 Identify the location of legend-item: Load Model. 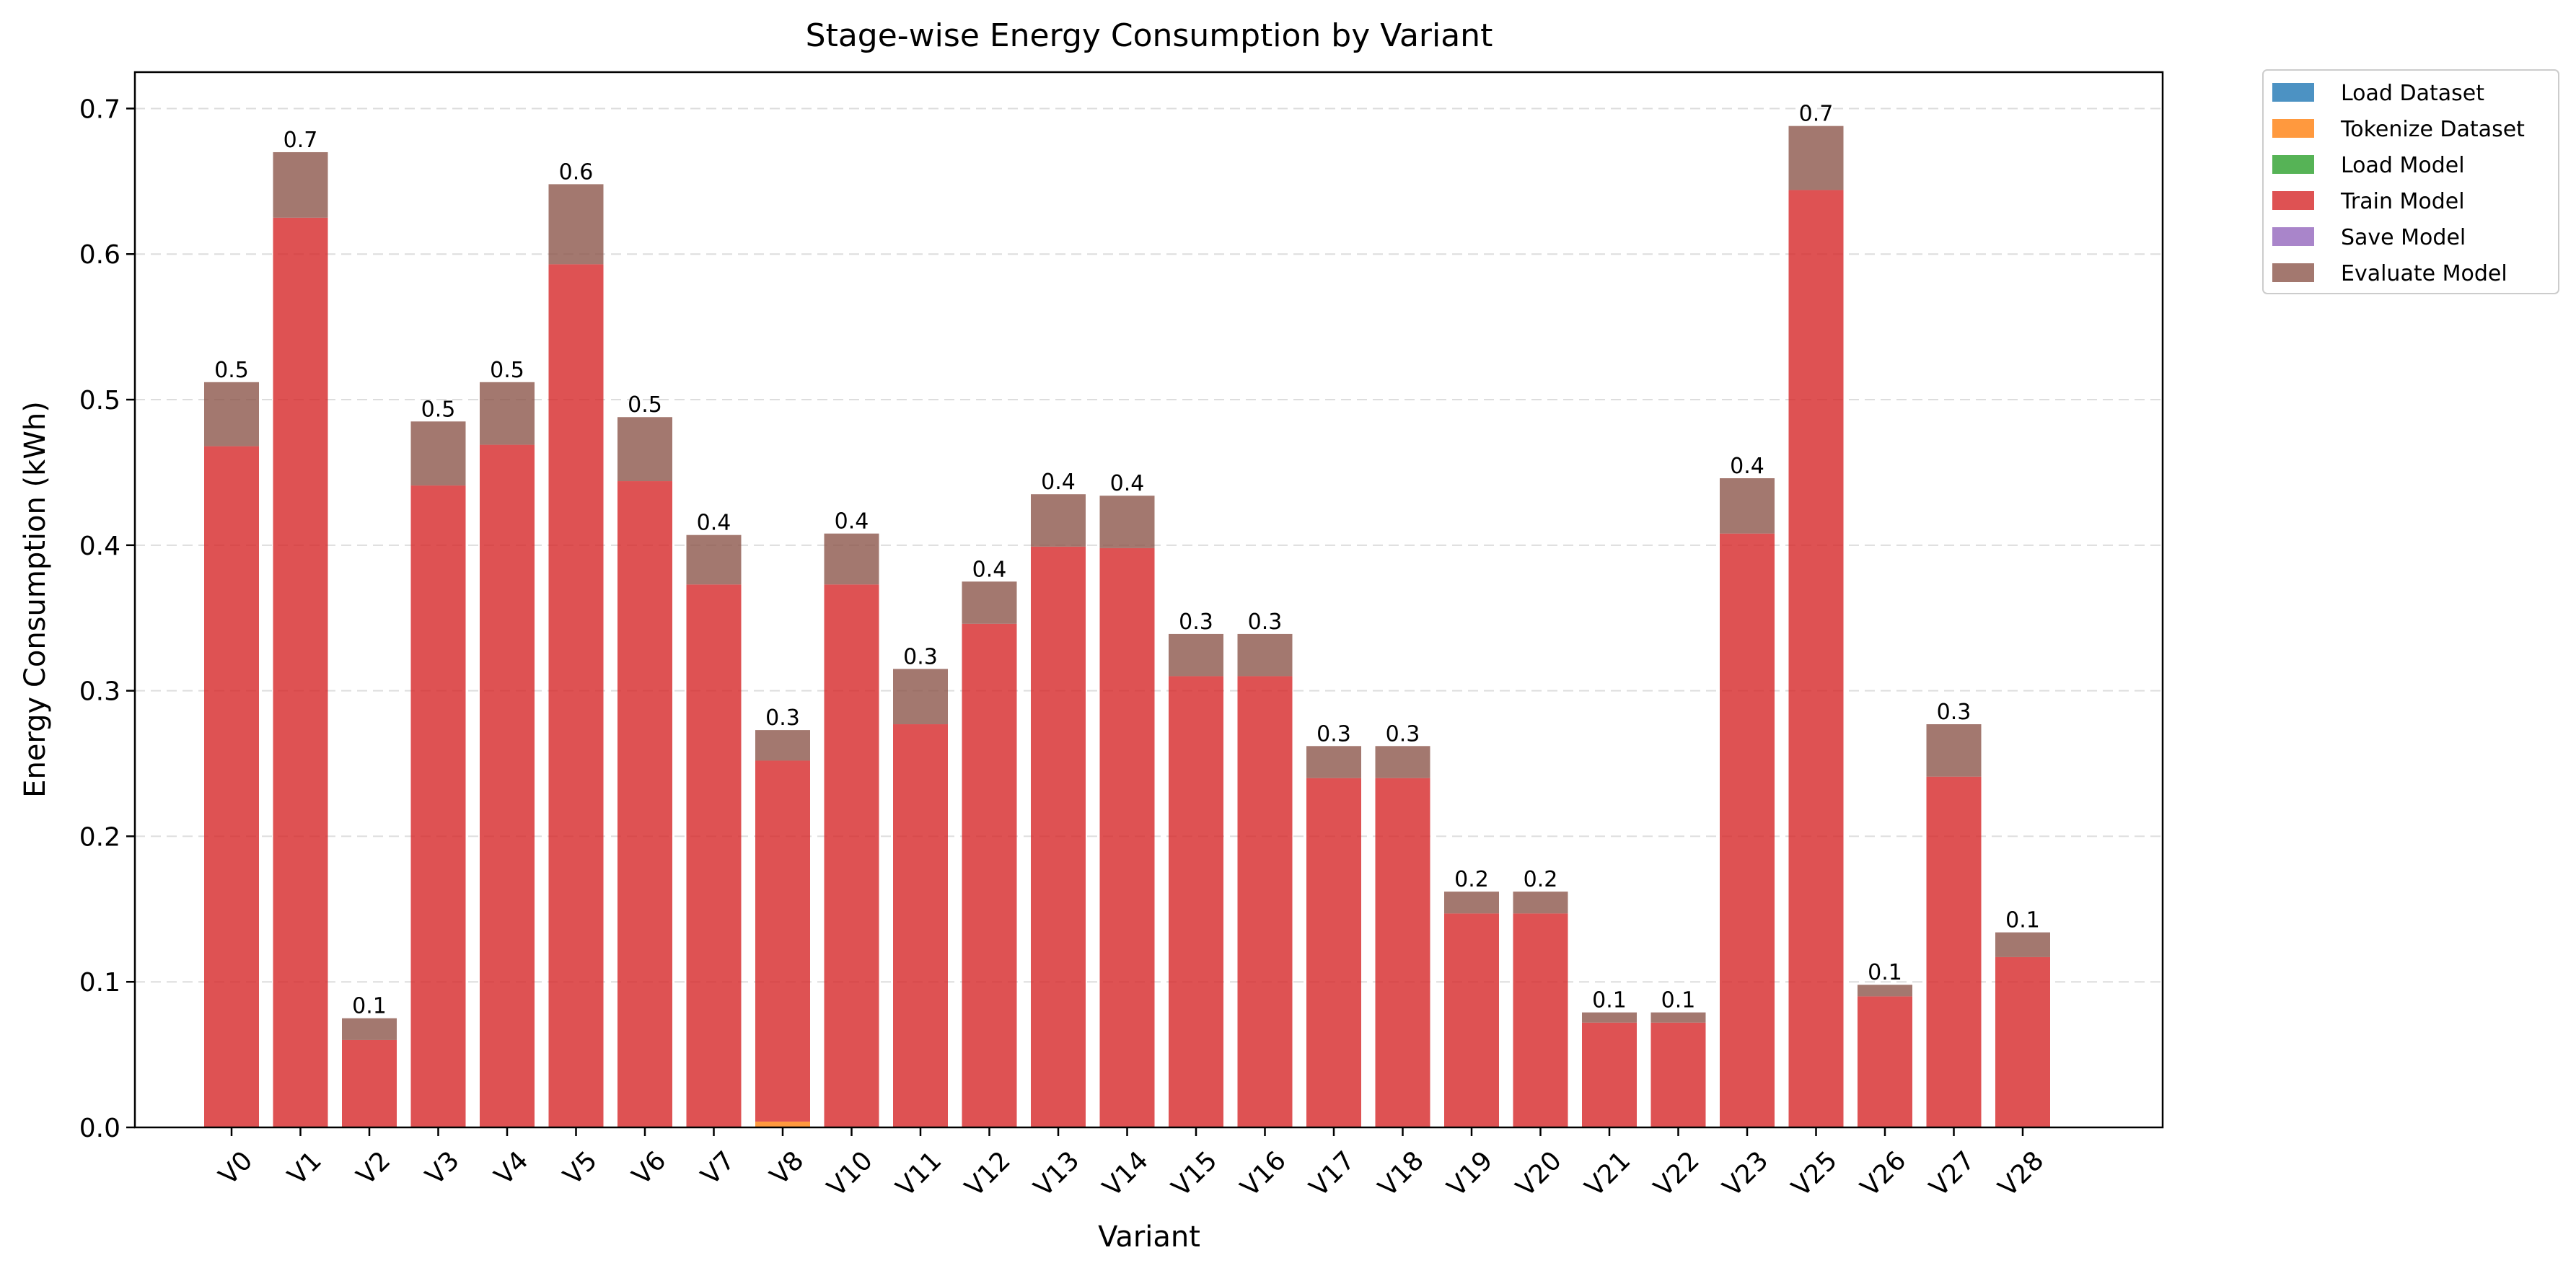
(2368, 166).